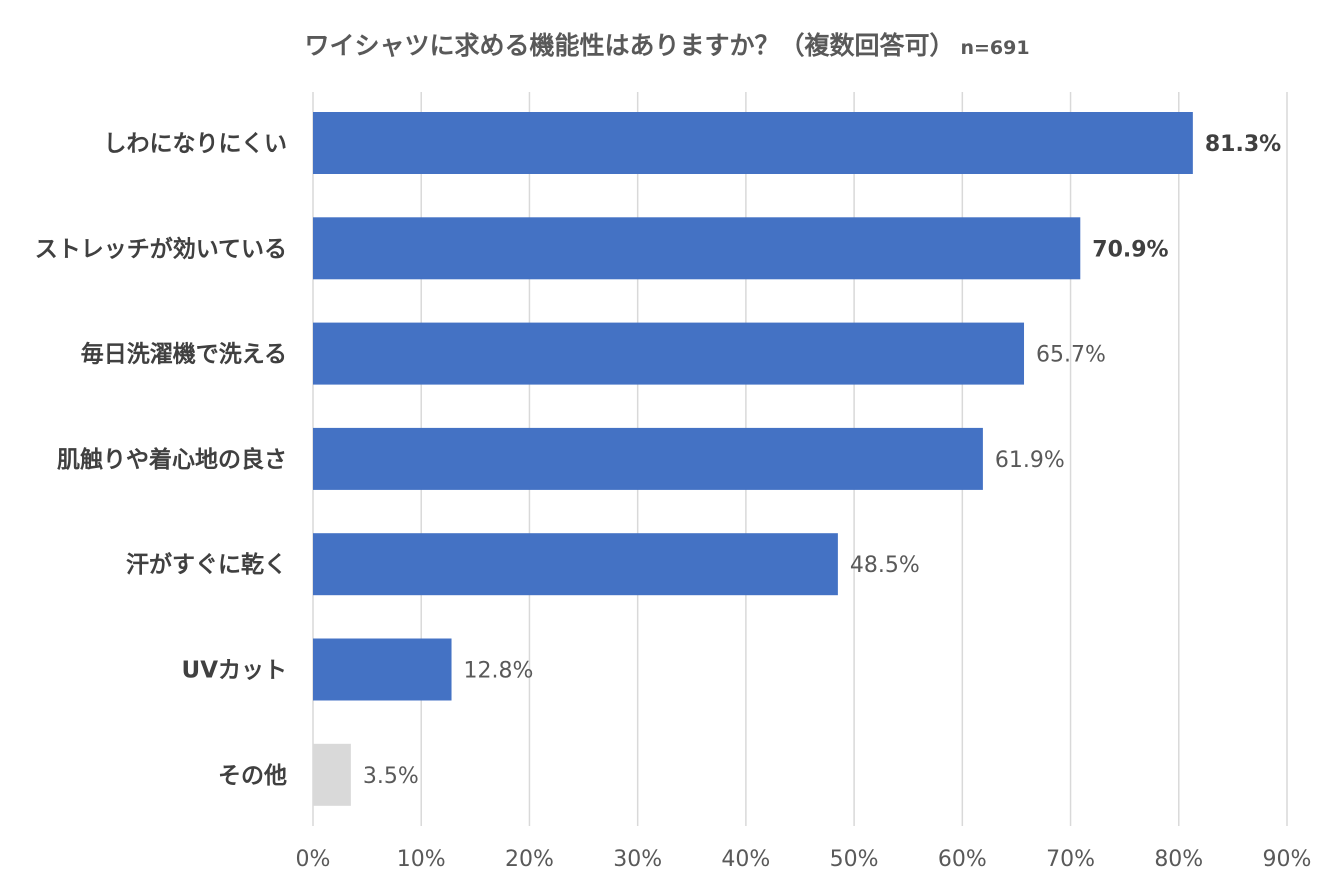 The image size is (1334, 889). I want to click on category-label: 汗がすぐに乾く, so click(206, 564).